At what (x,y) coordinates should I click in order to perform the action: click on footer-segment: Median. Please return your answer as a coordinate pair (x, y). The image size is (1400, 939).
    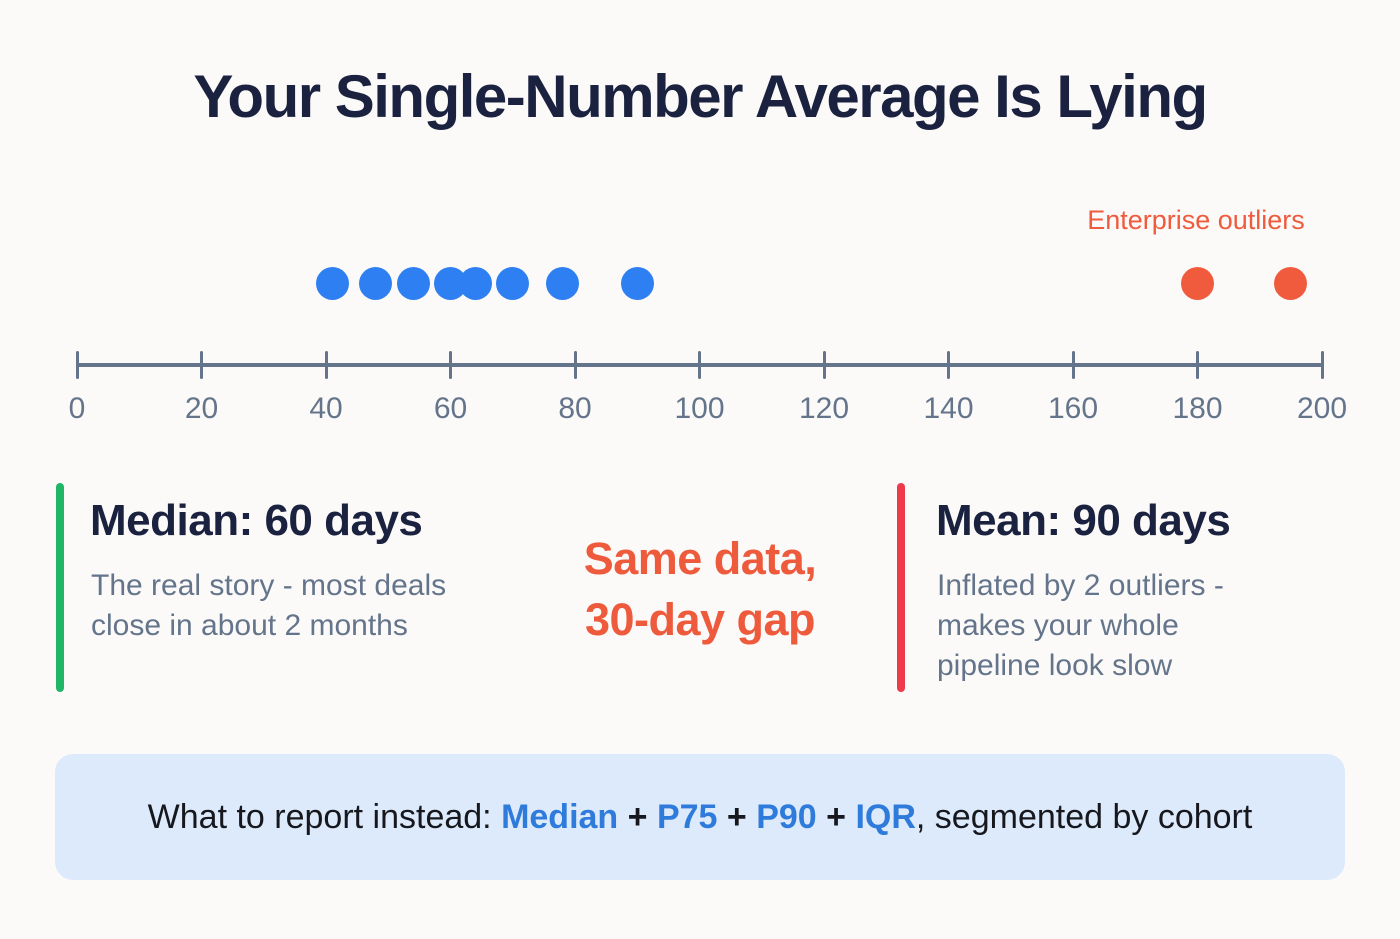
    Looking at the image, I should click on (560, 816).